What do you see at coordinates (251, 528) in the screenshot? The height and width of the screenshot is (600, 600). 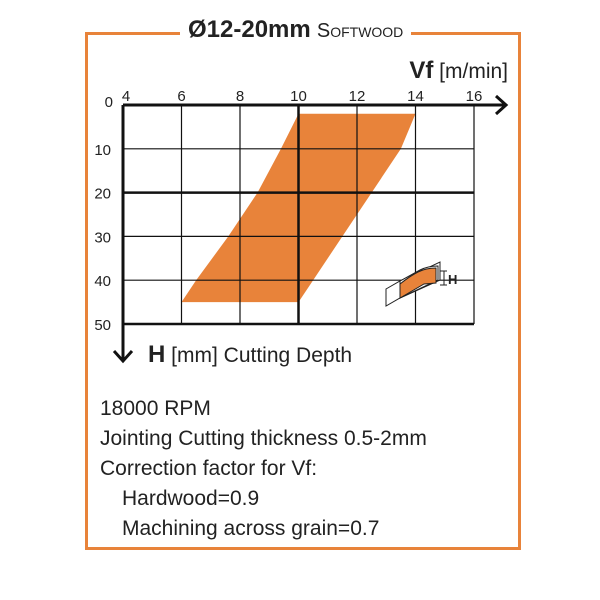 I see `note-across-grain: Machining across grain=0.7` at bounding box center [251, 528].